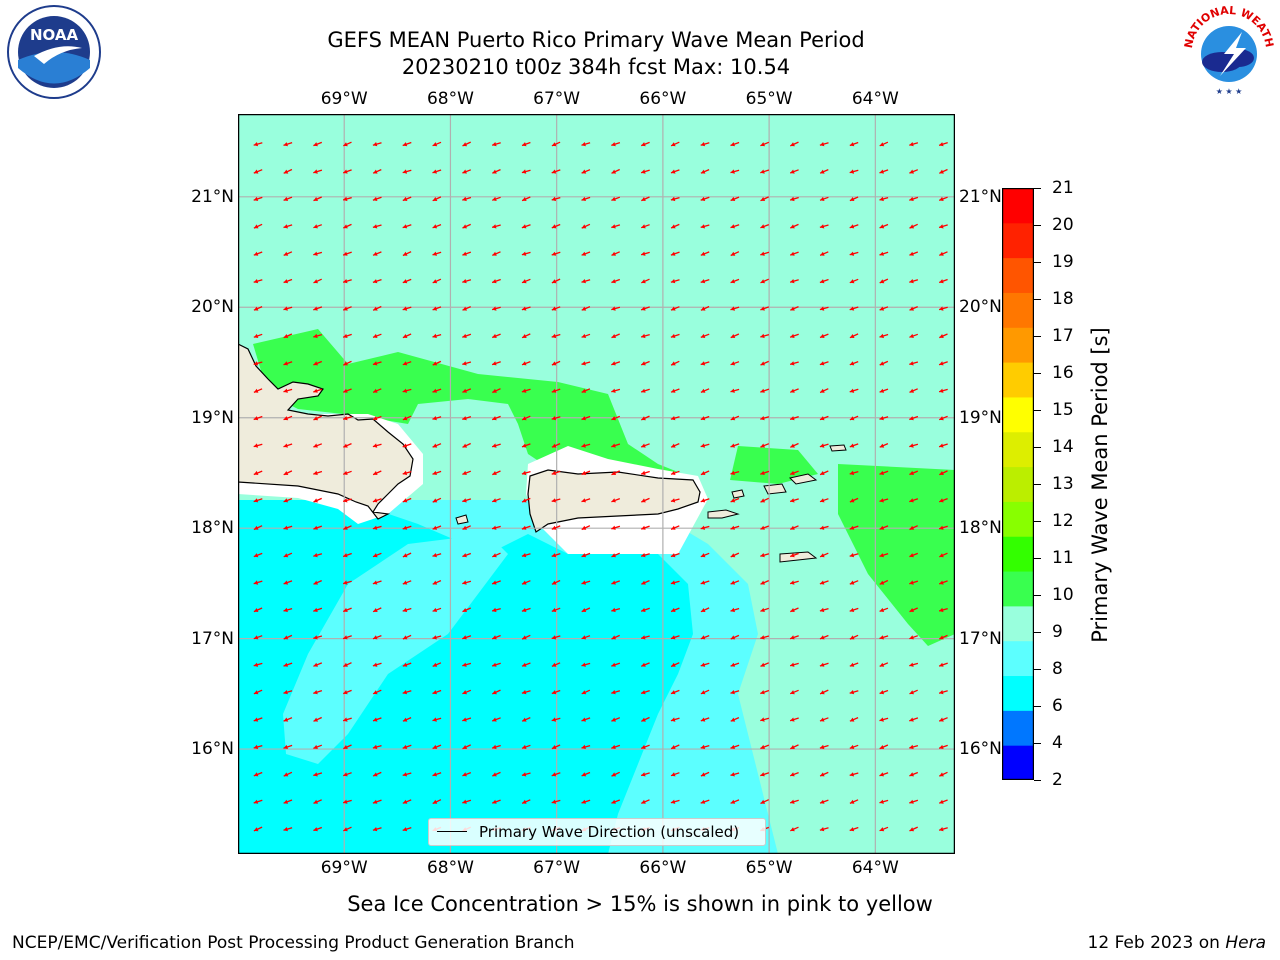 This screenshot has height=960, width=1280. What do you see at coordinates (1063, 299) in the screenshot?
I see `colorbar-tick-label: 18` at bounding box center [1063, 299].